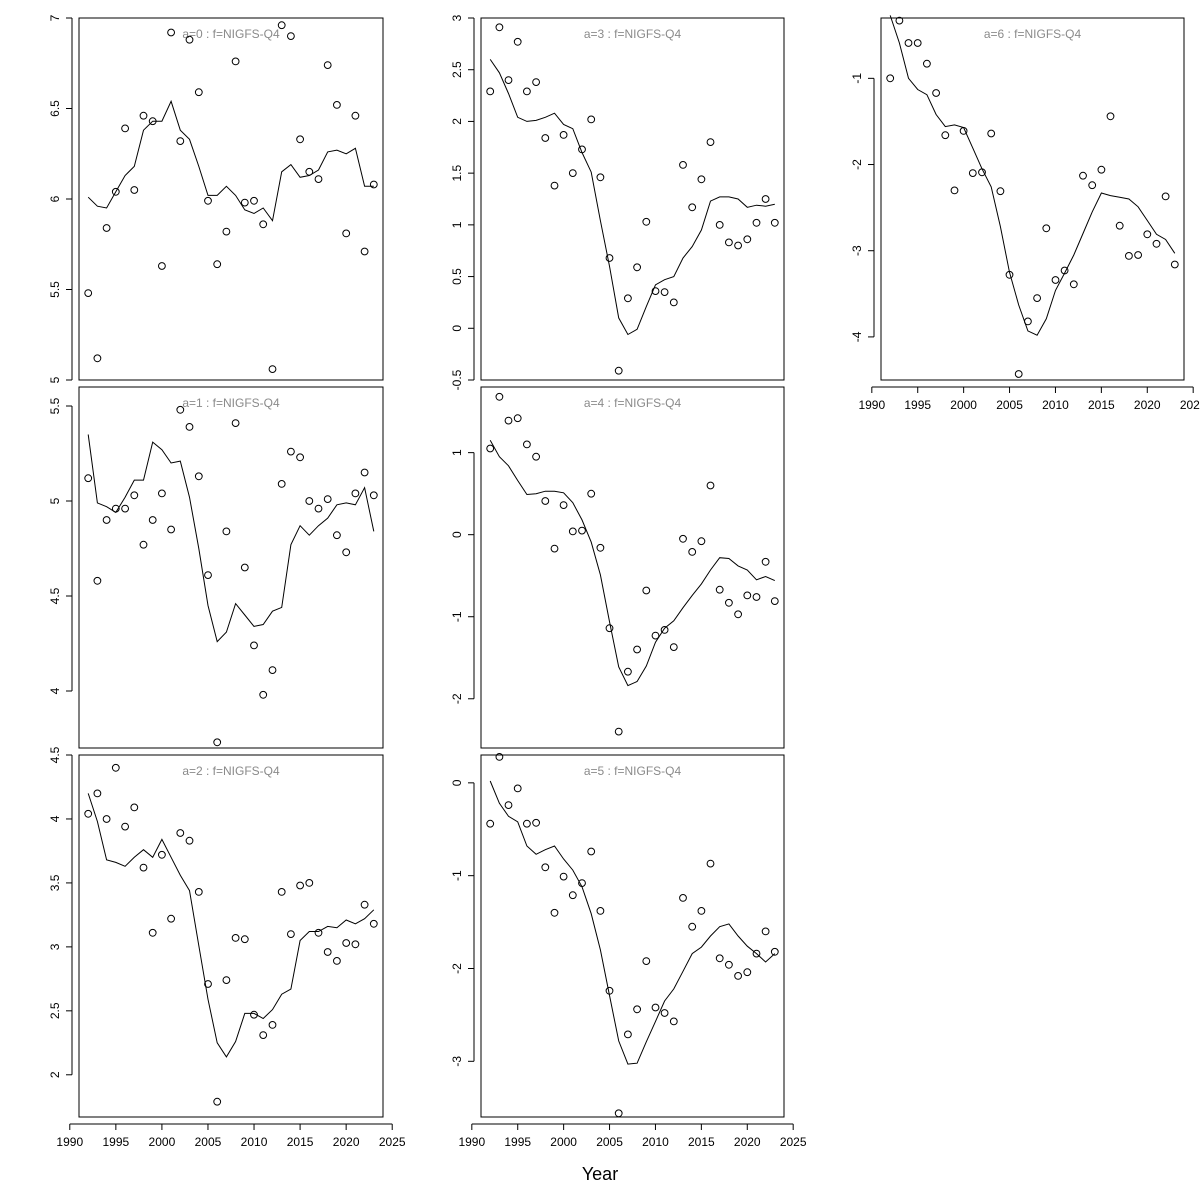  Describe the element at coordinates (230, 160) in the screenshot. I see `fitted-line` at that location.